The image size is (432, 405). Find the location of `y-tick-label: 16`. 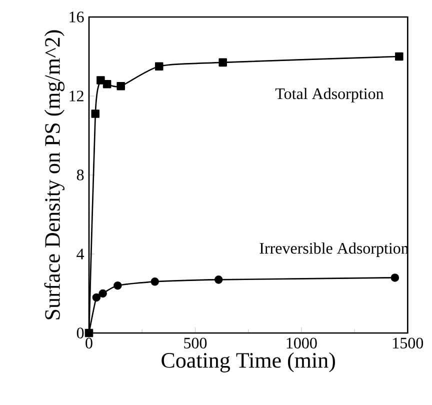

y-tick-label: 16 is located at coordinates (77, 17).